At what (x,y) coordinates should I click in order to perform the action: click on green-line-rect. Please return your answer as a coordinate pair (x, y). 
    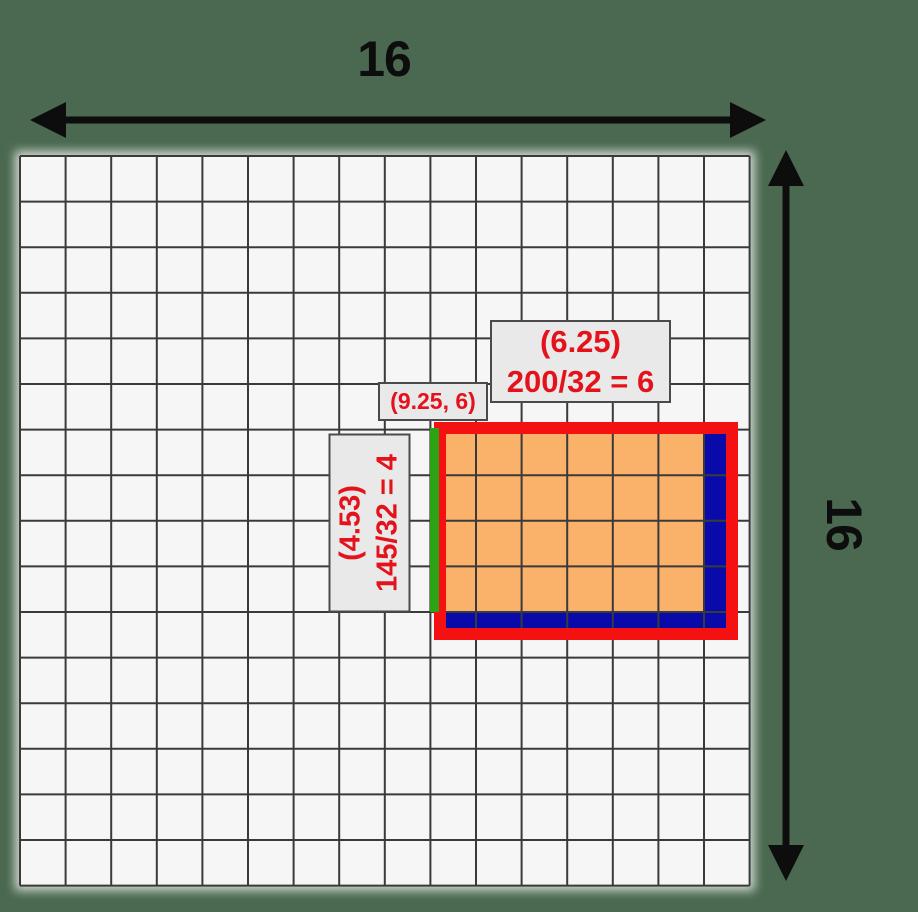
    Looking at the image, I should click on (434, 520).